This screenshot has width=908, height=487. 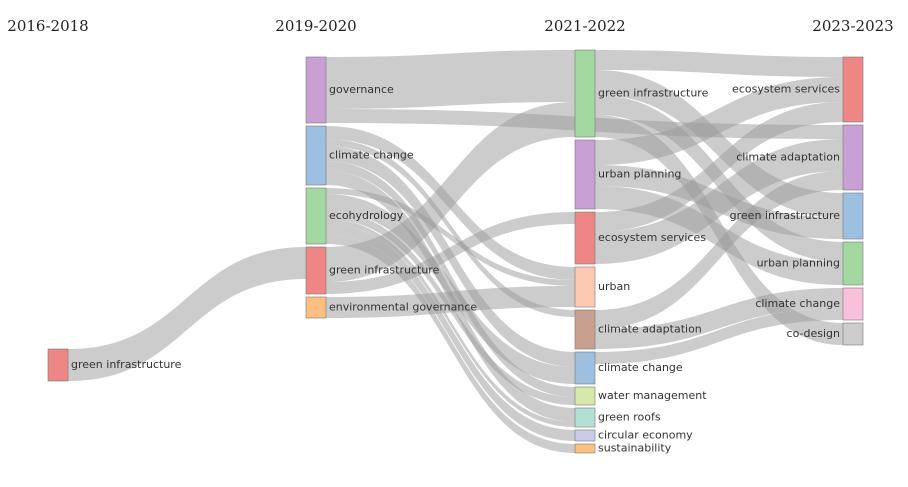 I want to click on node-label: environmental governance, so click(x=403, y=307).